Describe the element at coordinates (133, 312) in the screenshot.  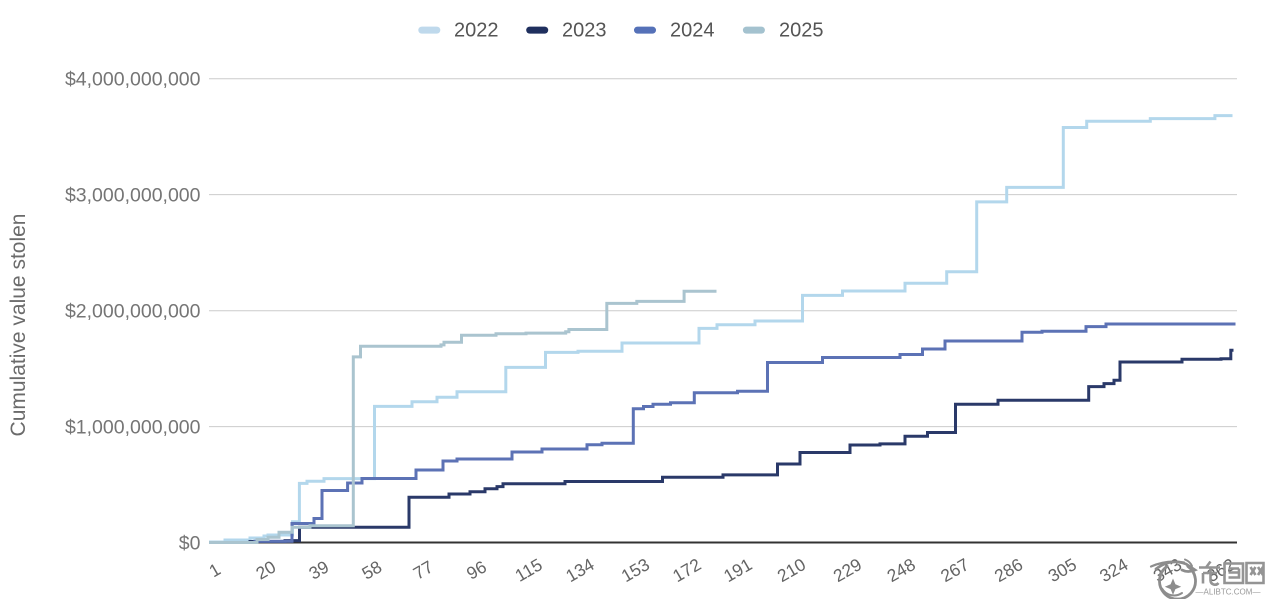
I see `svg-text: $2,000,000,000` at that location.